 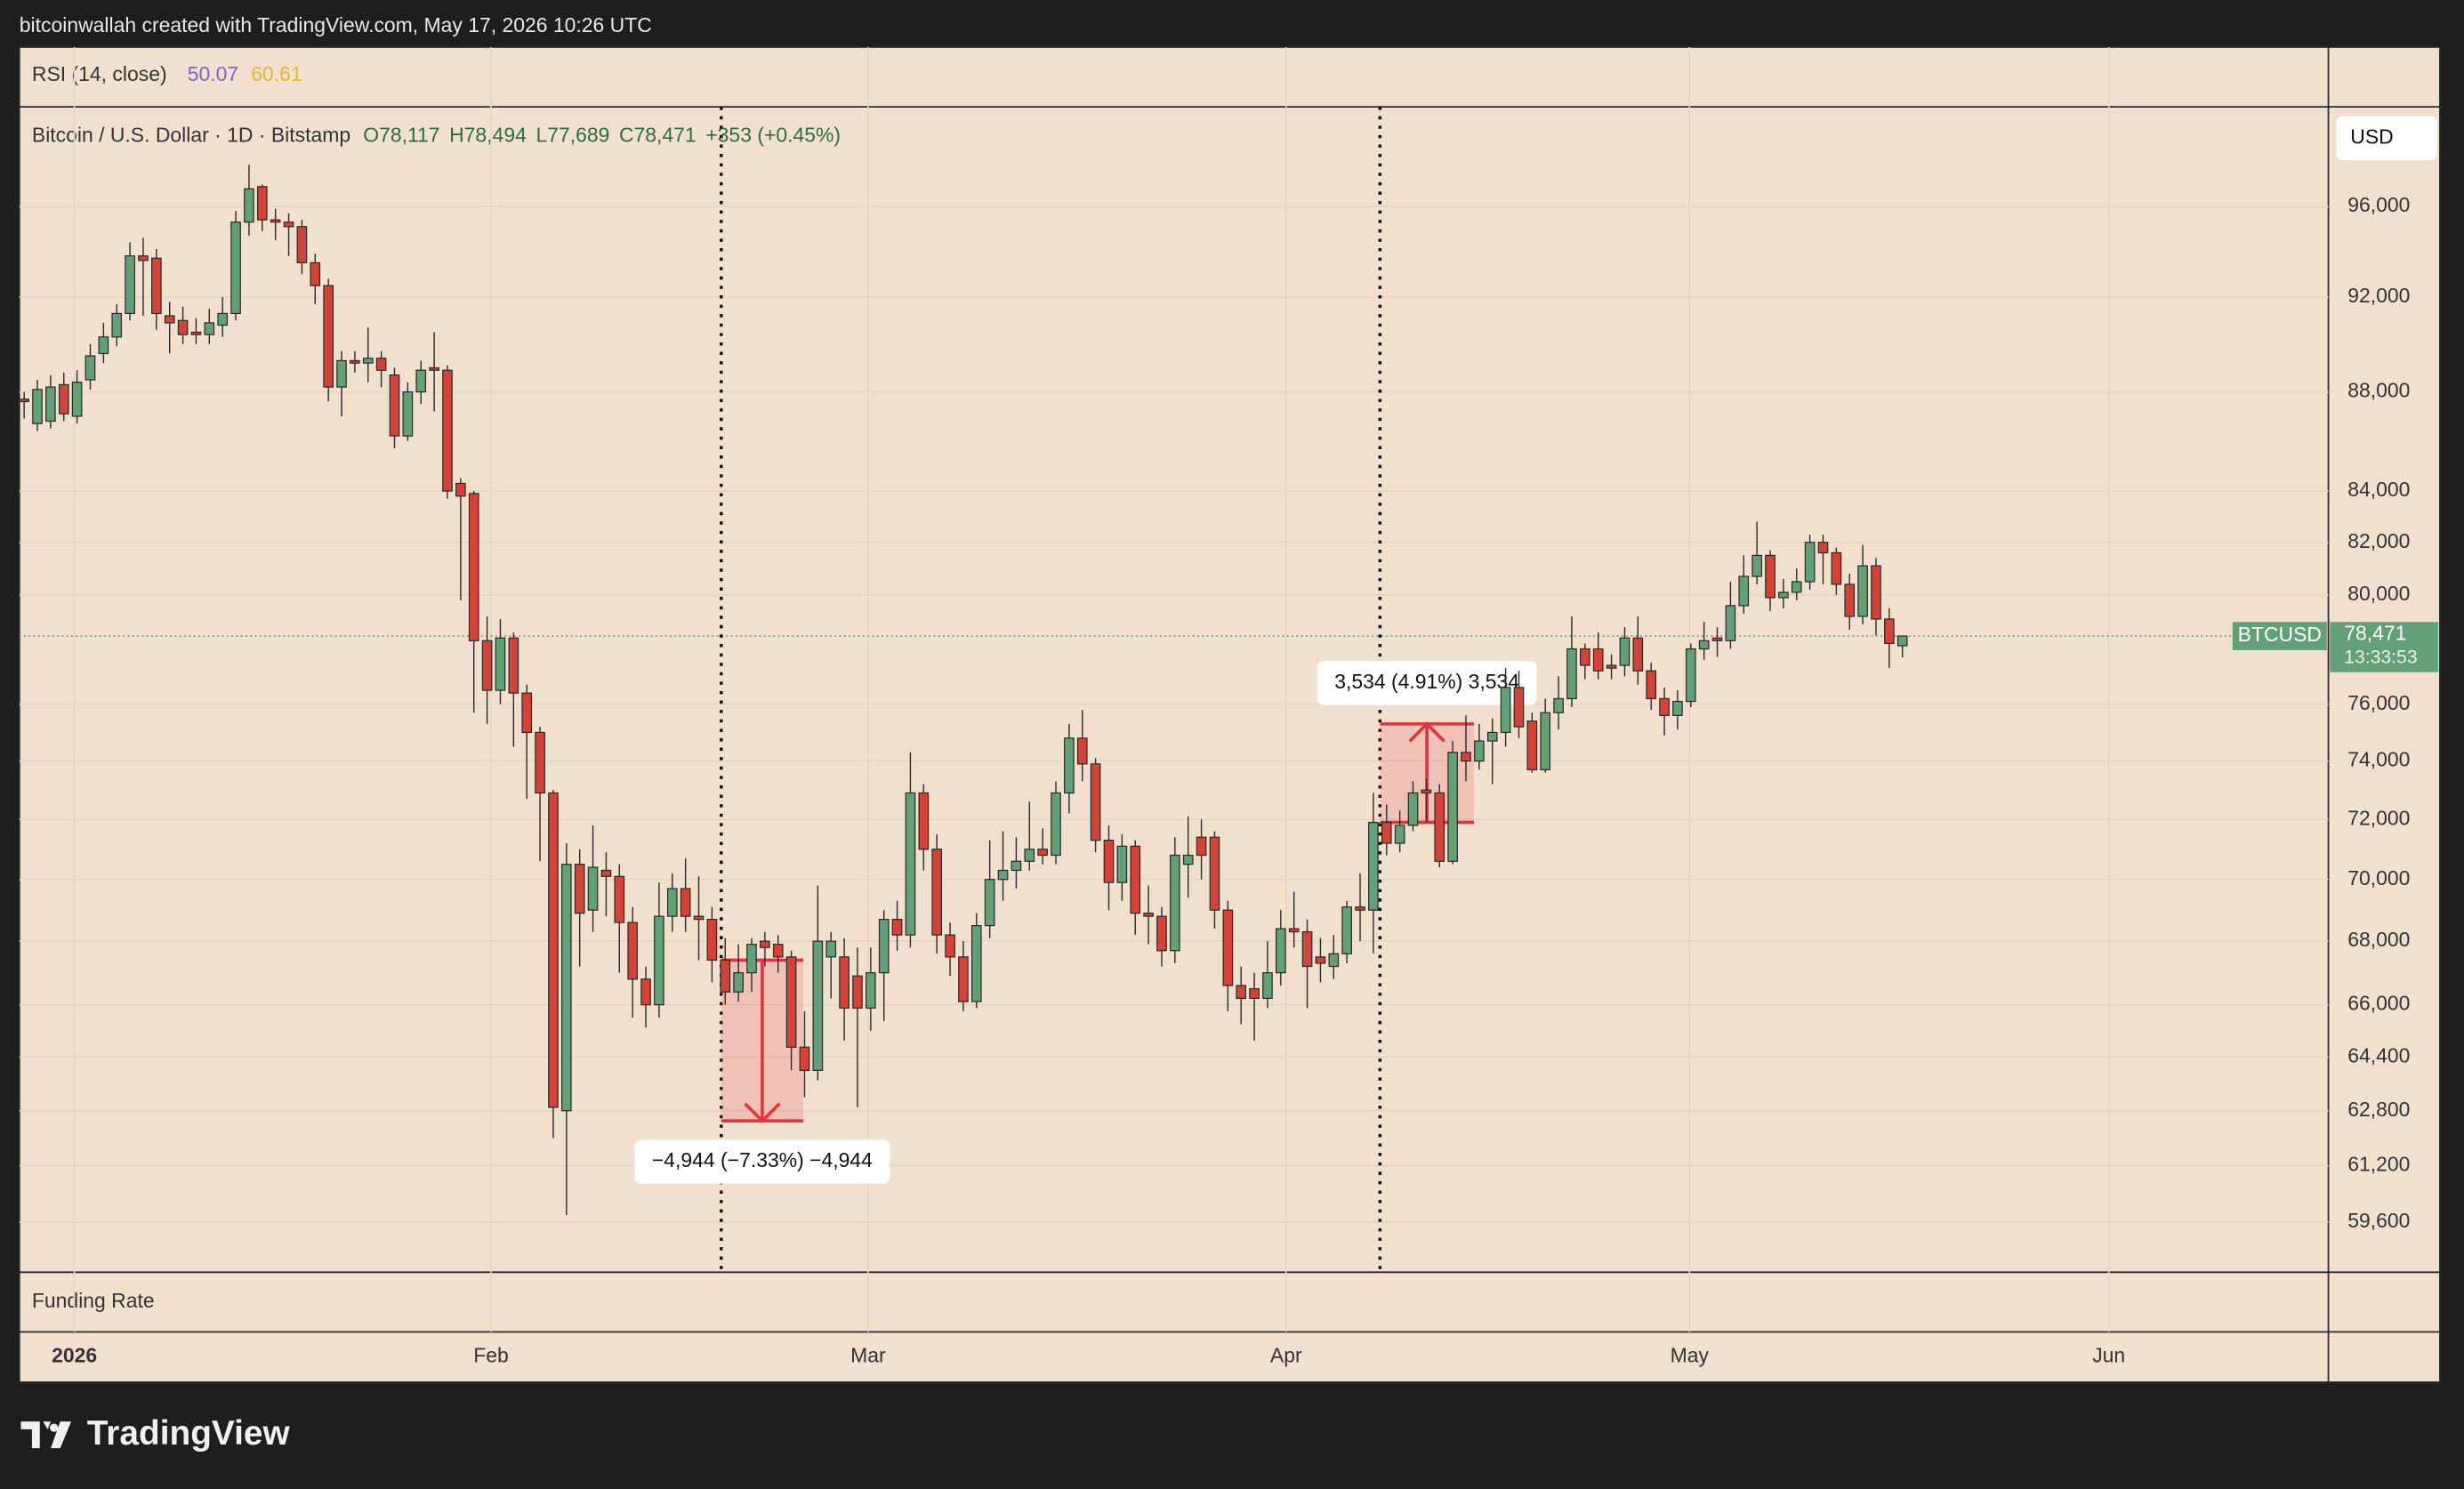 I want to click on symbol-tag-text: BTCUSD, so click(x=2280, y=634).